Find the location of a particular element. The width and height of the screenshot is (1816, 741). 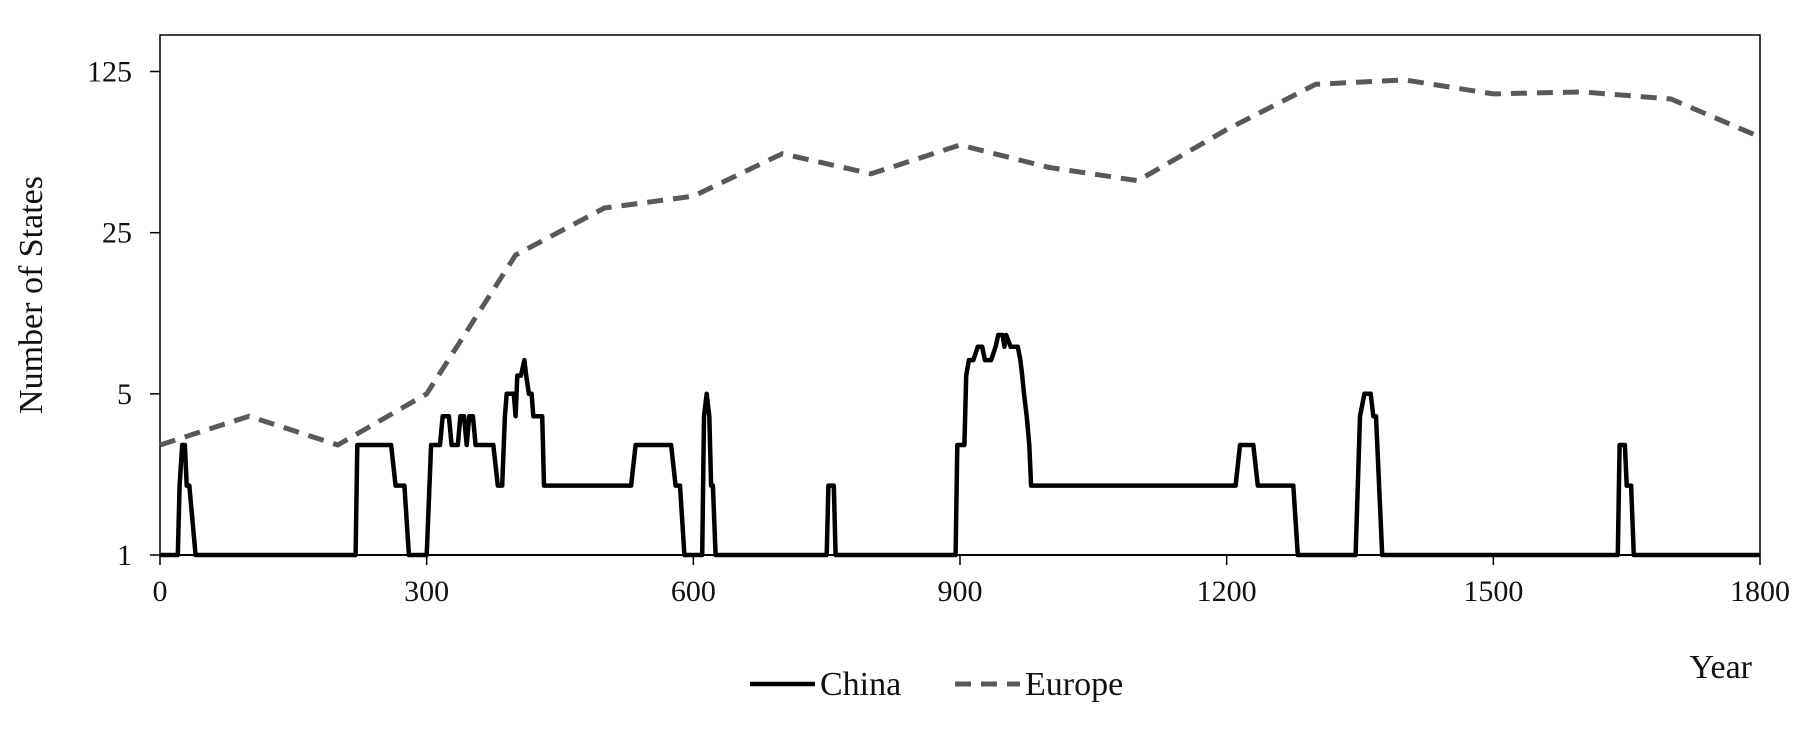

y-tick-label: 125 is located at coordinates (109, 72).